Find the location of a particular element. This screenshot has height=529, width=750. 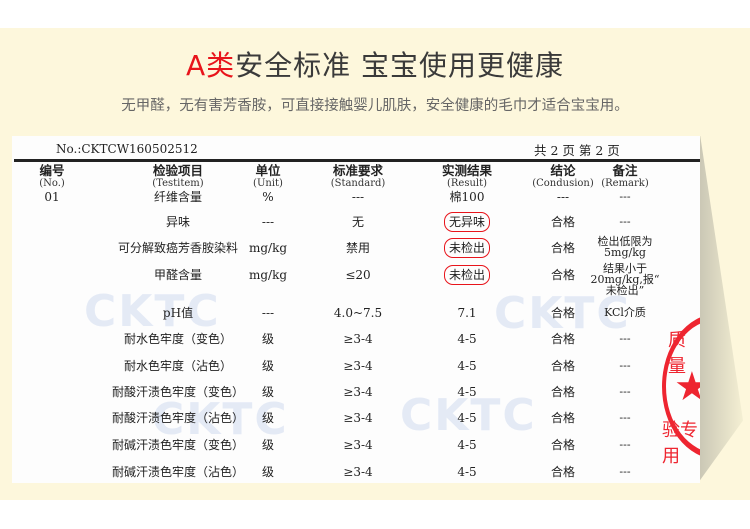

cell-result: 7.1 is located at coordinates (467, 313).